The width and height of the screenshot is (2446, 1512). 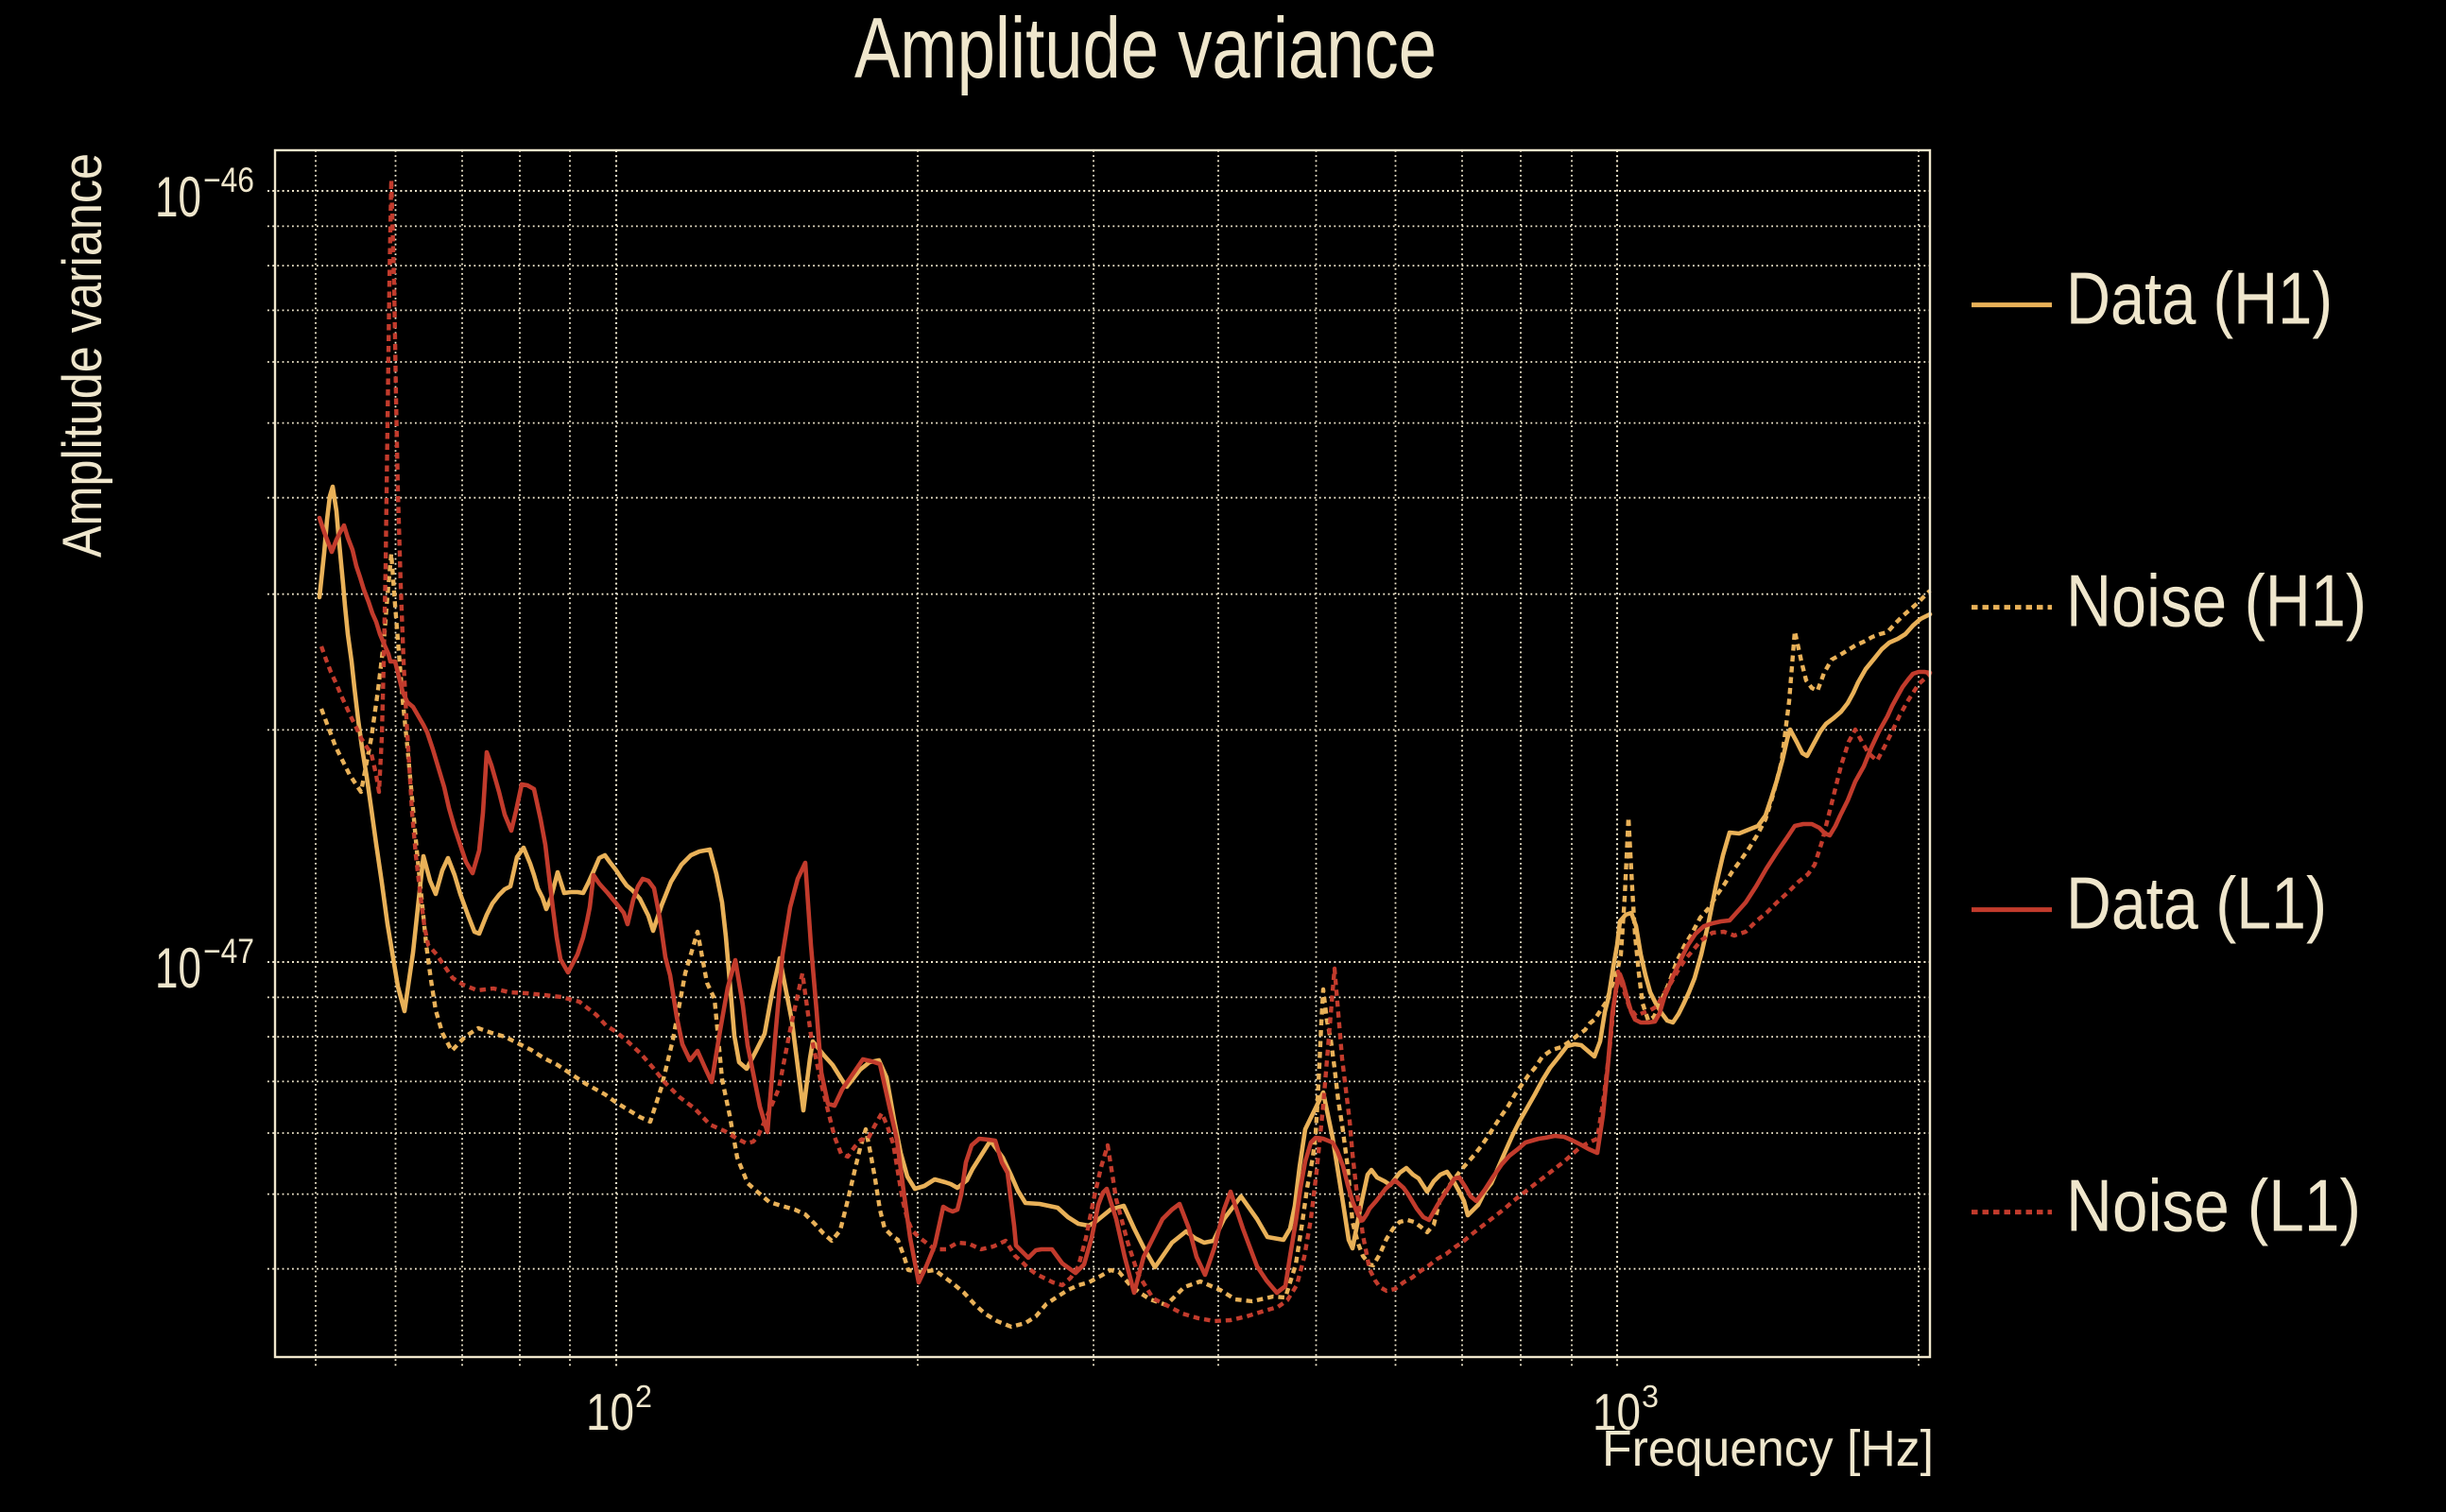 What do you see at coordinates (229, 180) in the screenshot?
I see `svg-text: −46` at bounding box center [229, 180].